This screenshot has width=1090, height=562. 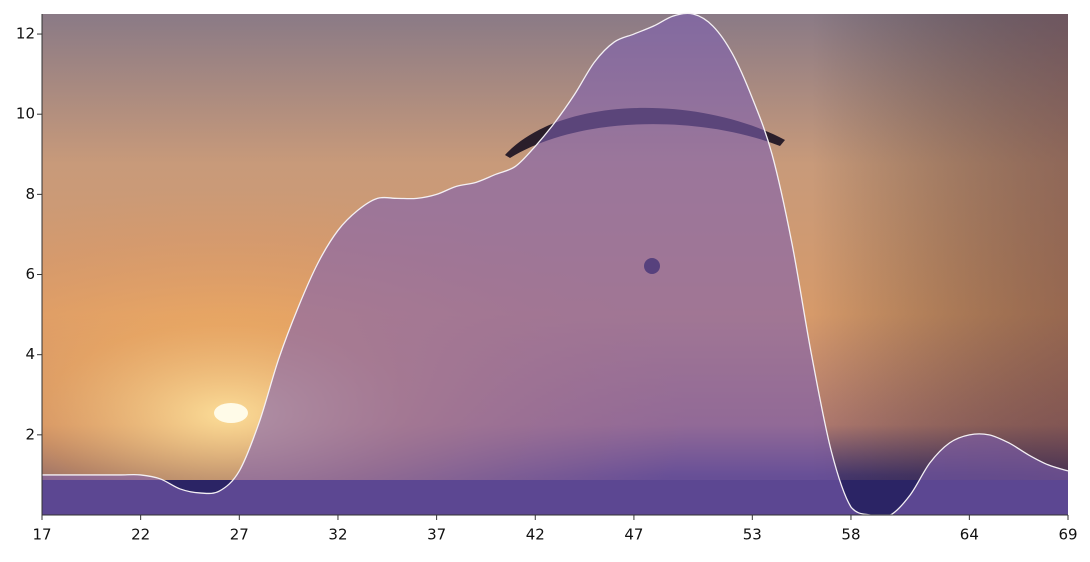 What do you see at coordinates (850, 535) in the screenshot?
I see `x-tick-label: 58` at bounding box center [850, 535].